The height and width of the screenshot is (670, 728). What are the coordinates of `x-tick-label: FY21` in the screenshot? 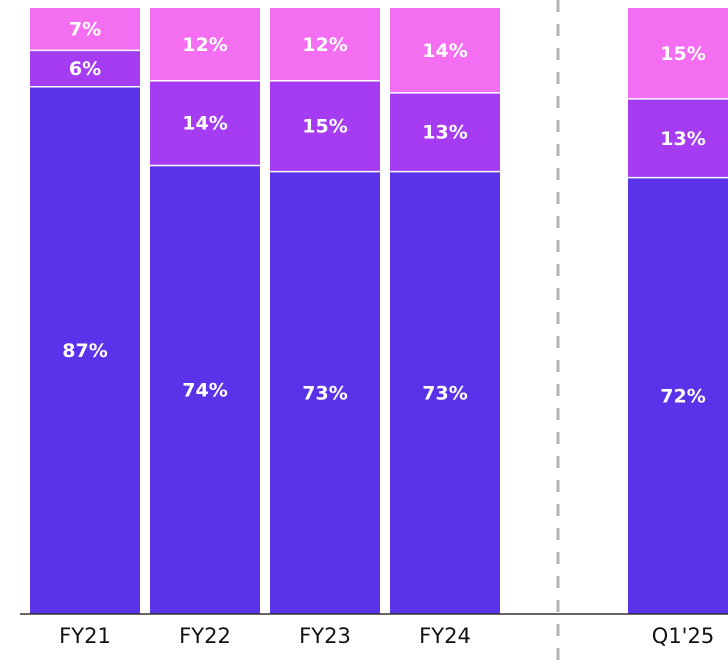 It's located at (85, 636).